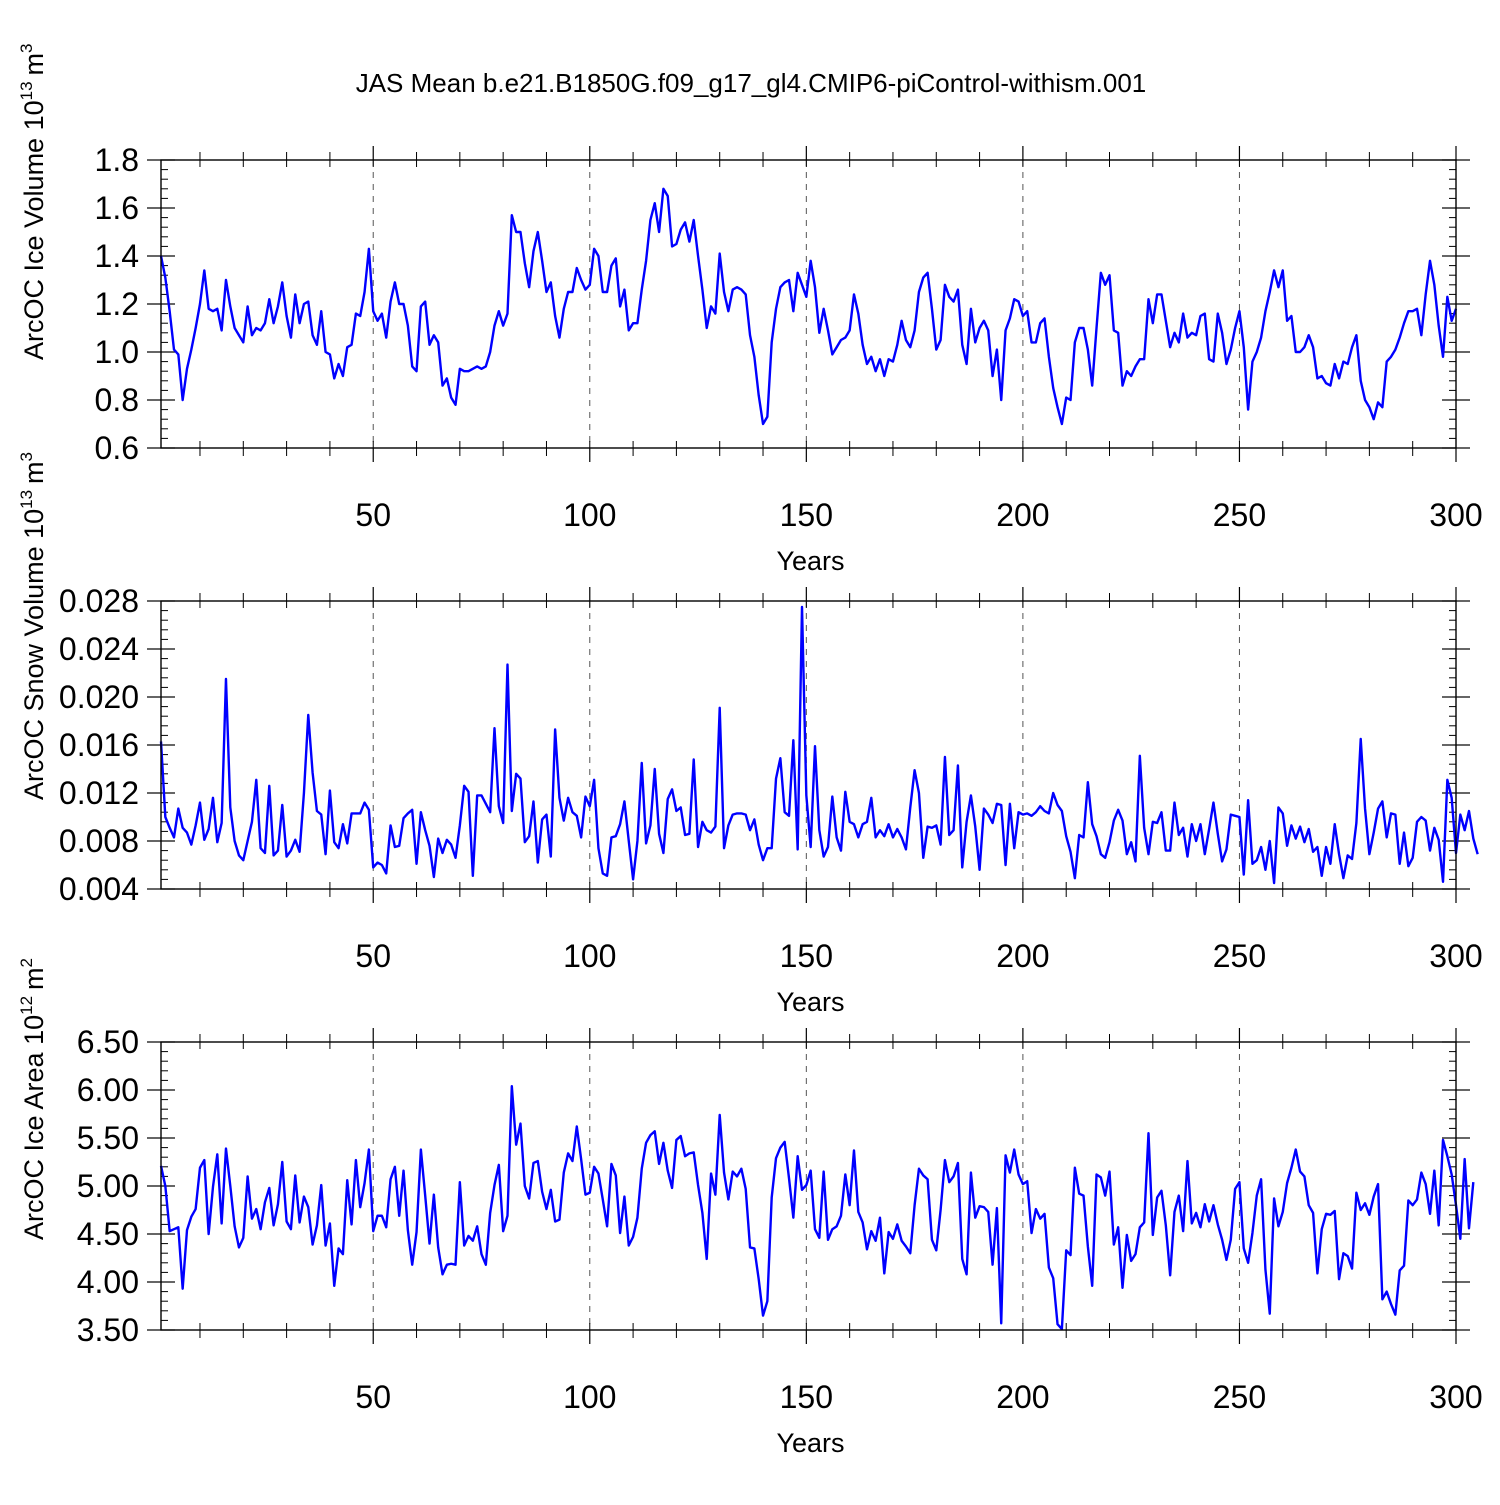 The height and width of the screenshot is (1505, 1500). I want to click on y-tick-label: 6.50, so click(108, 1042).